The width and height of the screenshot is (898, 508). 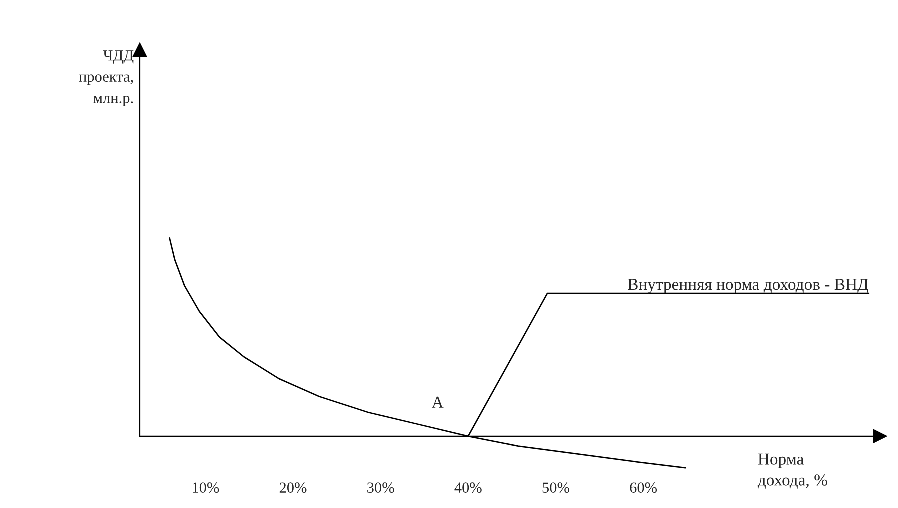 What do you see at coordinates (381, 488) in the screenshot?
I see `x-tick-label: 30%` at bounding box center [381, 488].